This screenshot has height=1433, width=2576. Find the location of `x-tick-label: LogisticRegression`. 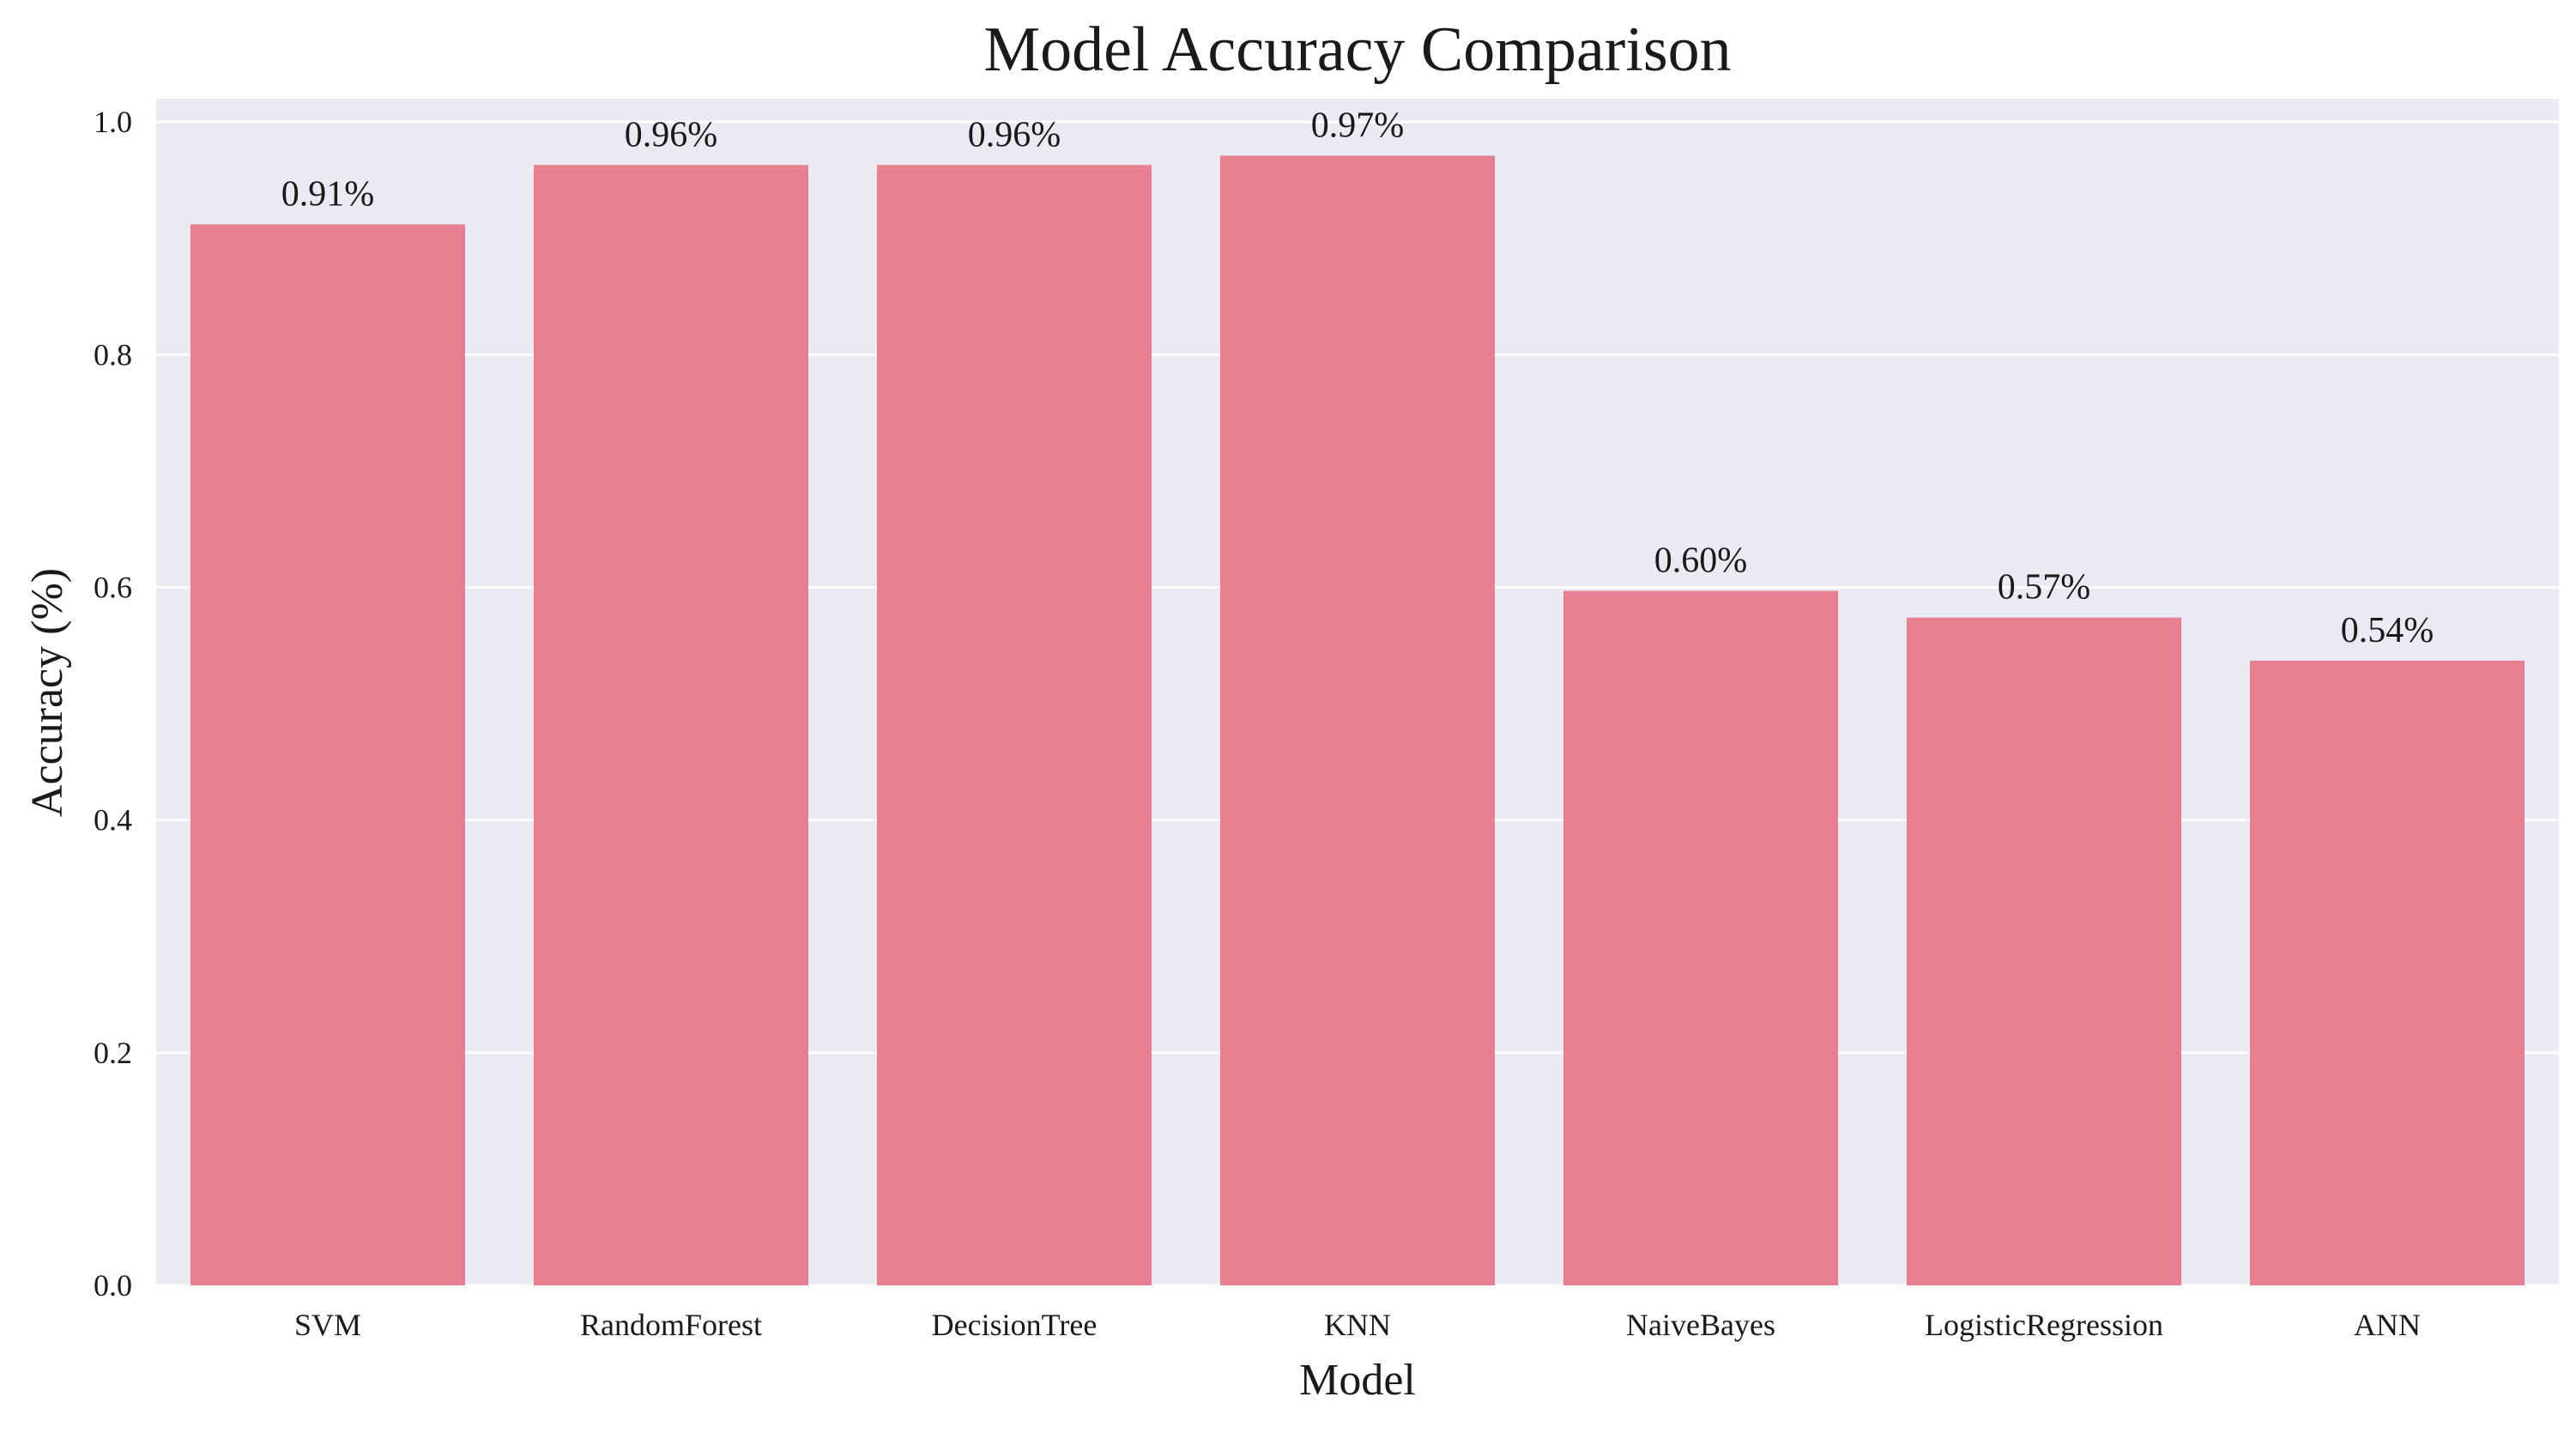

x-tick-label: LogisticRegression is located at coordinates (2044, 1325).